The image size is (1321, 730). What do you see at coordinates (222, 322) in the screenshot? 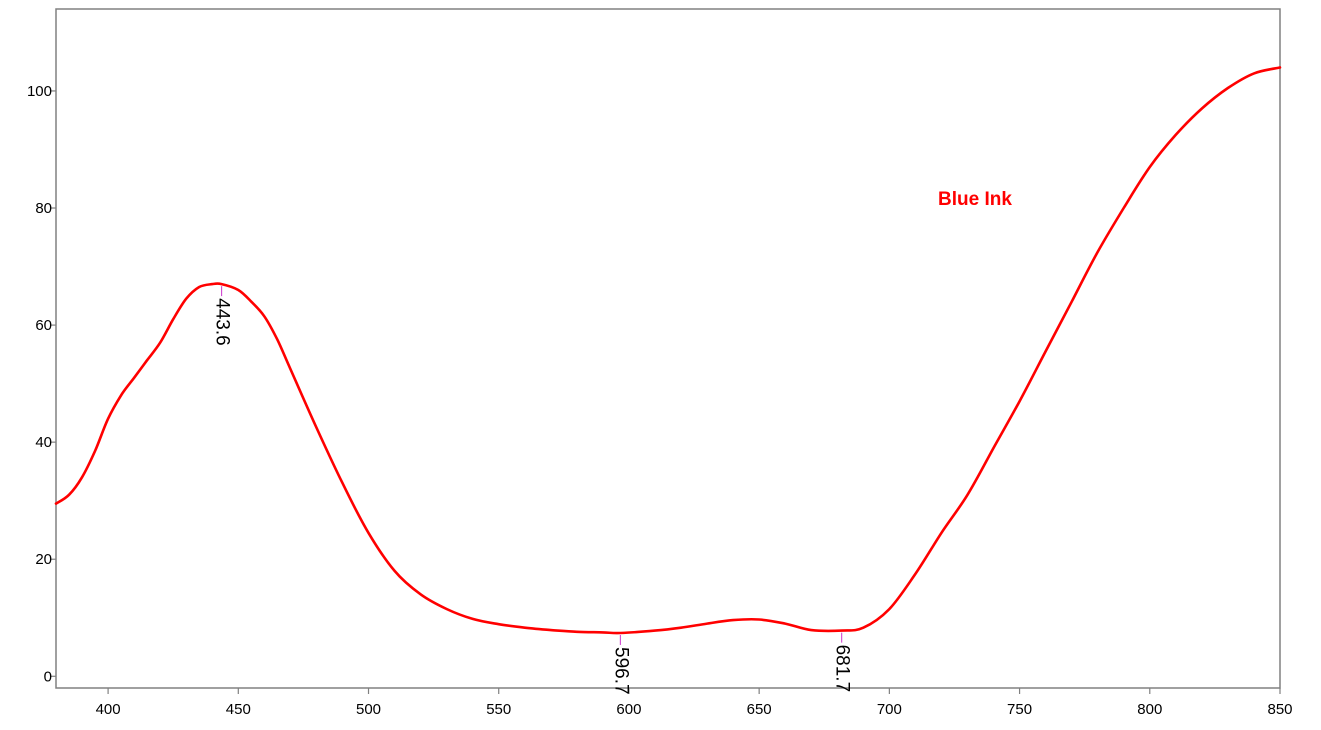
I see `peak-label: 443.6` at bounding box center [222, 322].